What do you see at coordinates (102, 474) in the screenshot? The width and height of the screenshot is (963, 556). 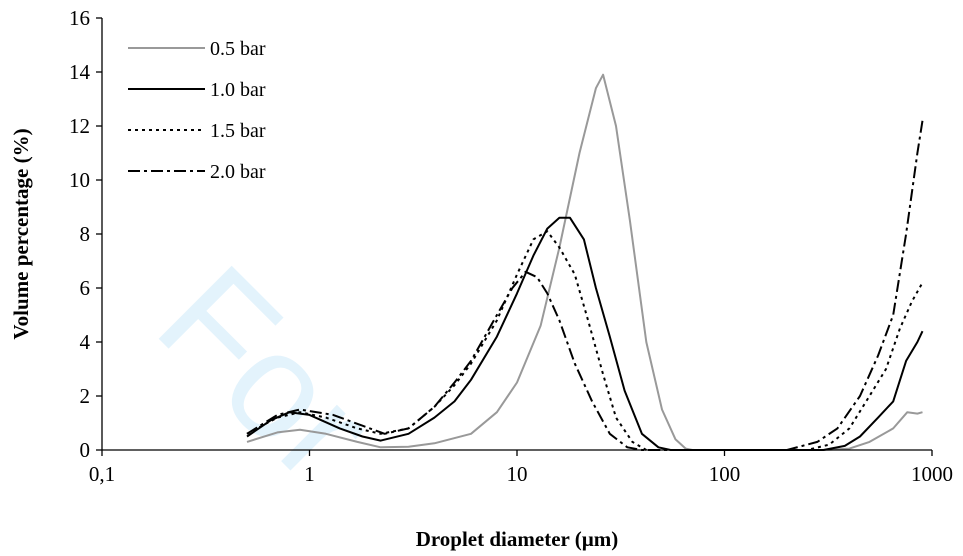 I see `x-tick-label: 0,1` at bounding box center [102, 474].